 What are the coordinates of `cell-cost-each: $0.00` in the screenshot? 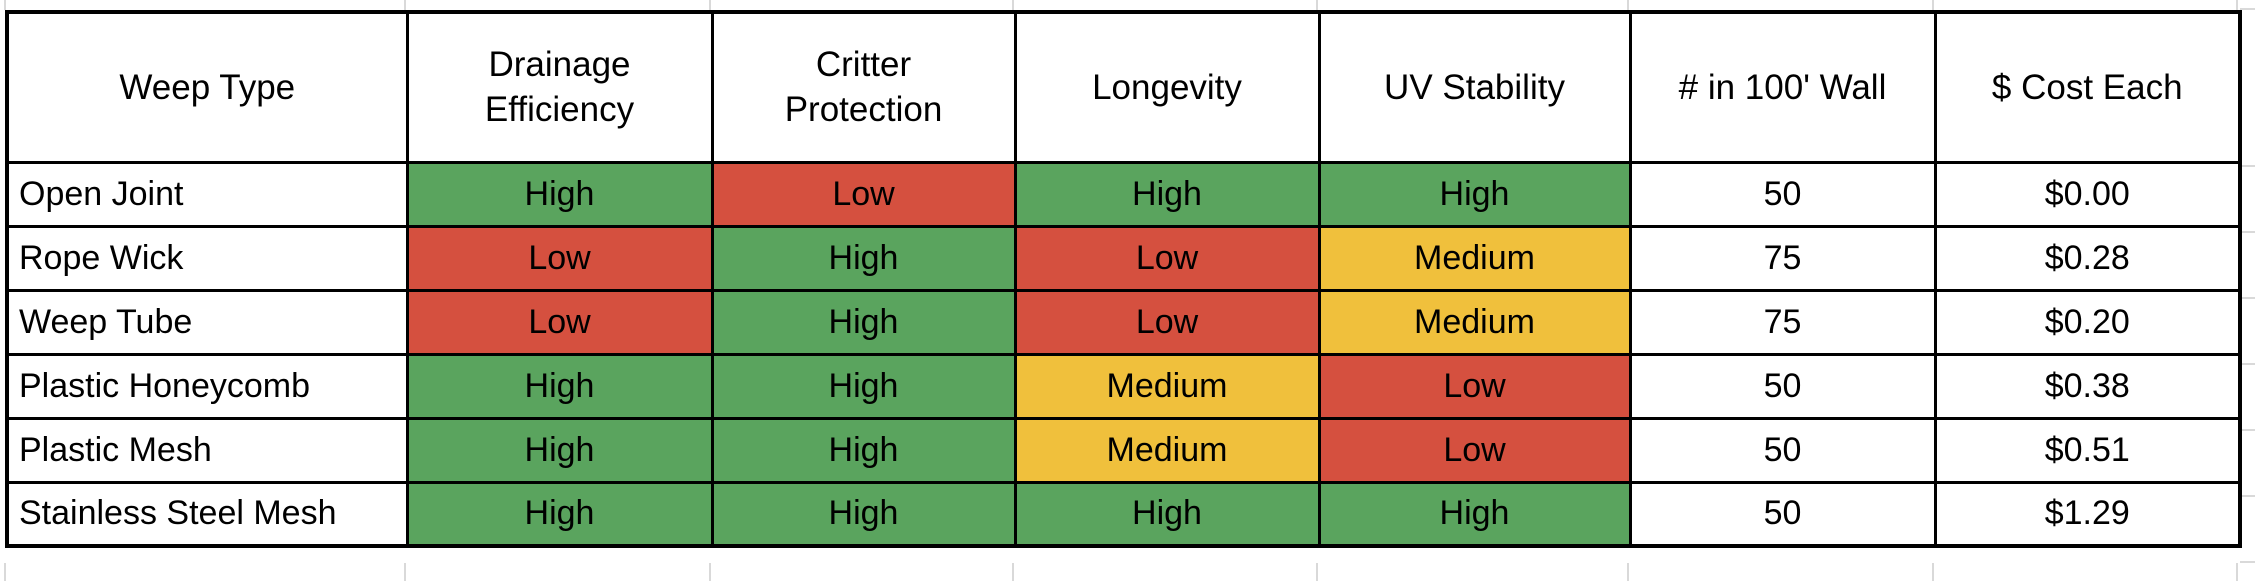 It's located at (2087, 194).